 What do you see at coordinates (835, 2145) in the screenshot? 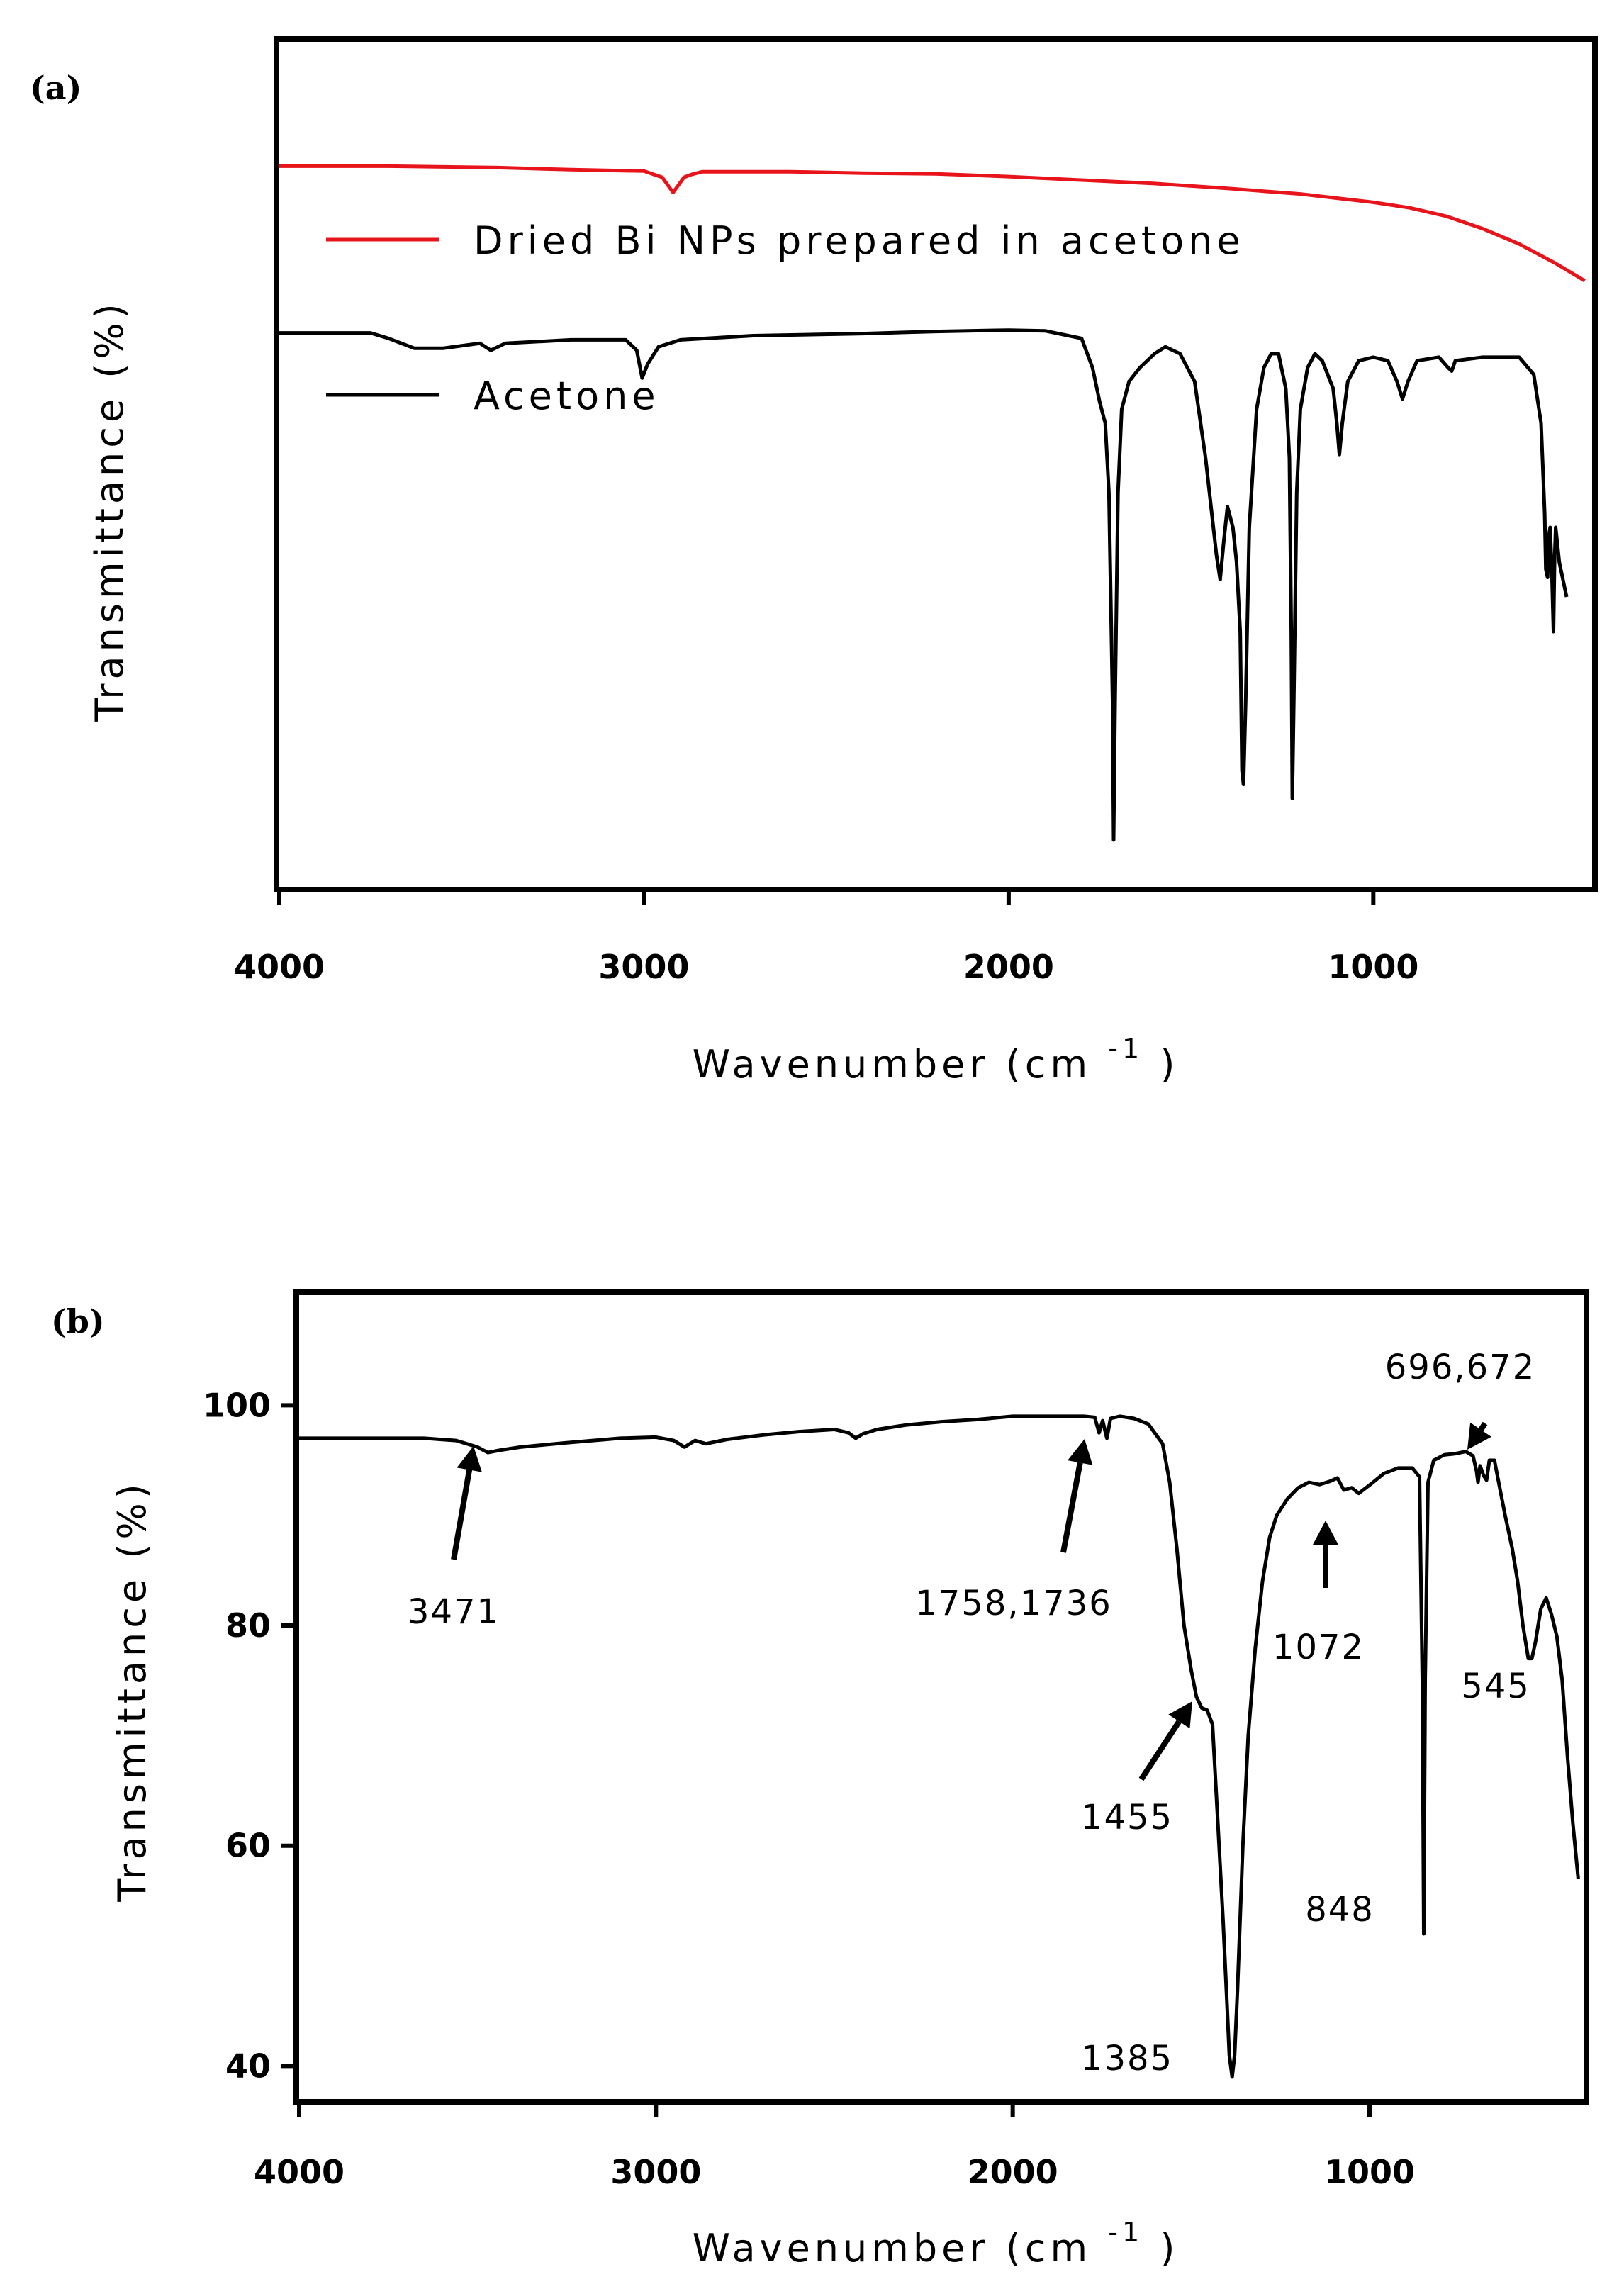
I see `panel-b-x-ticks: 4000 3000 2000 1000` at bounding box center [835, 2145].